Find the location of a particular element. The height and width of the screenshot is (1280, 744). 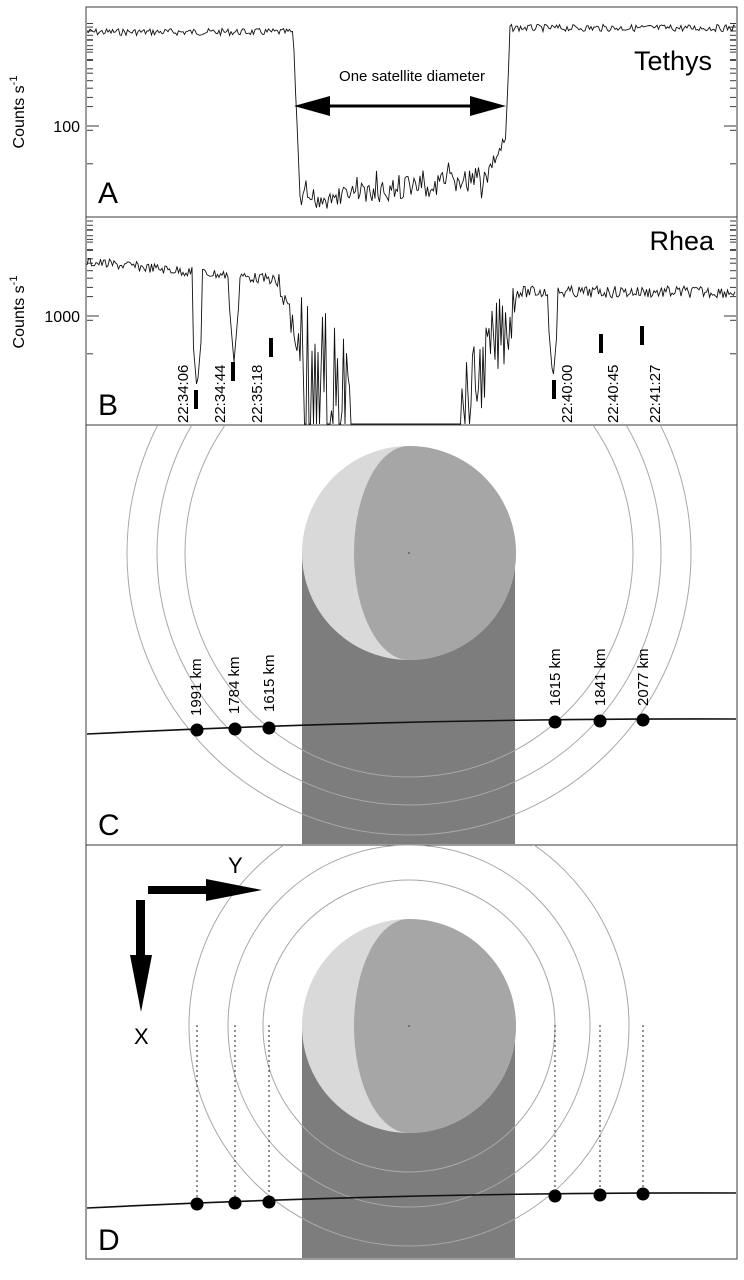

distance-label-3: 1615 km is located at coordinates (269, 683).